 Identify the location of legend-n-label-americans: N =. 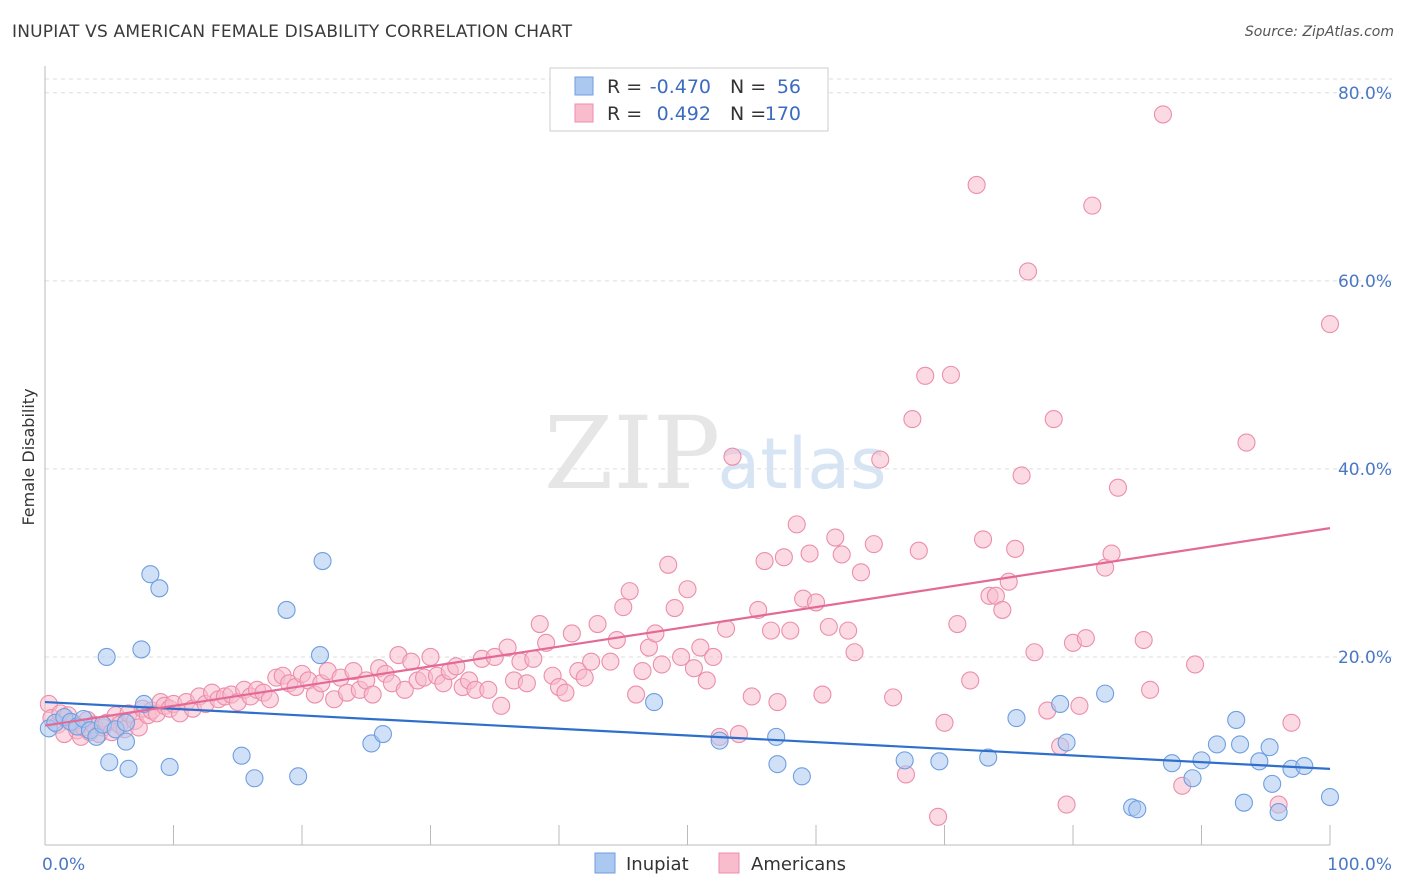
(748, 114).